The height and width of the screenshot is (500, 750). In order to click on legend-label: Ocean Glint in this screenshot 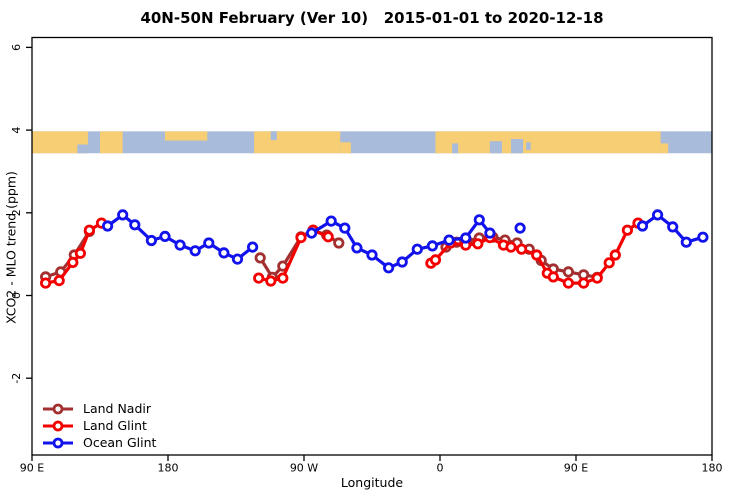, I will do `click(120, 442)`.